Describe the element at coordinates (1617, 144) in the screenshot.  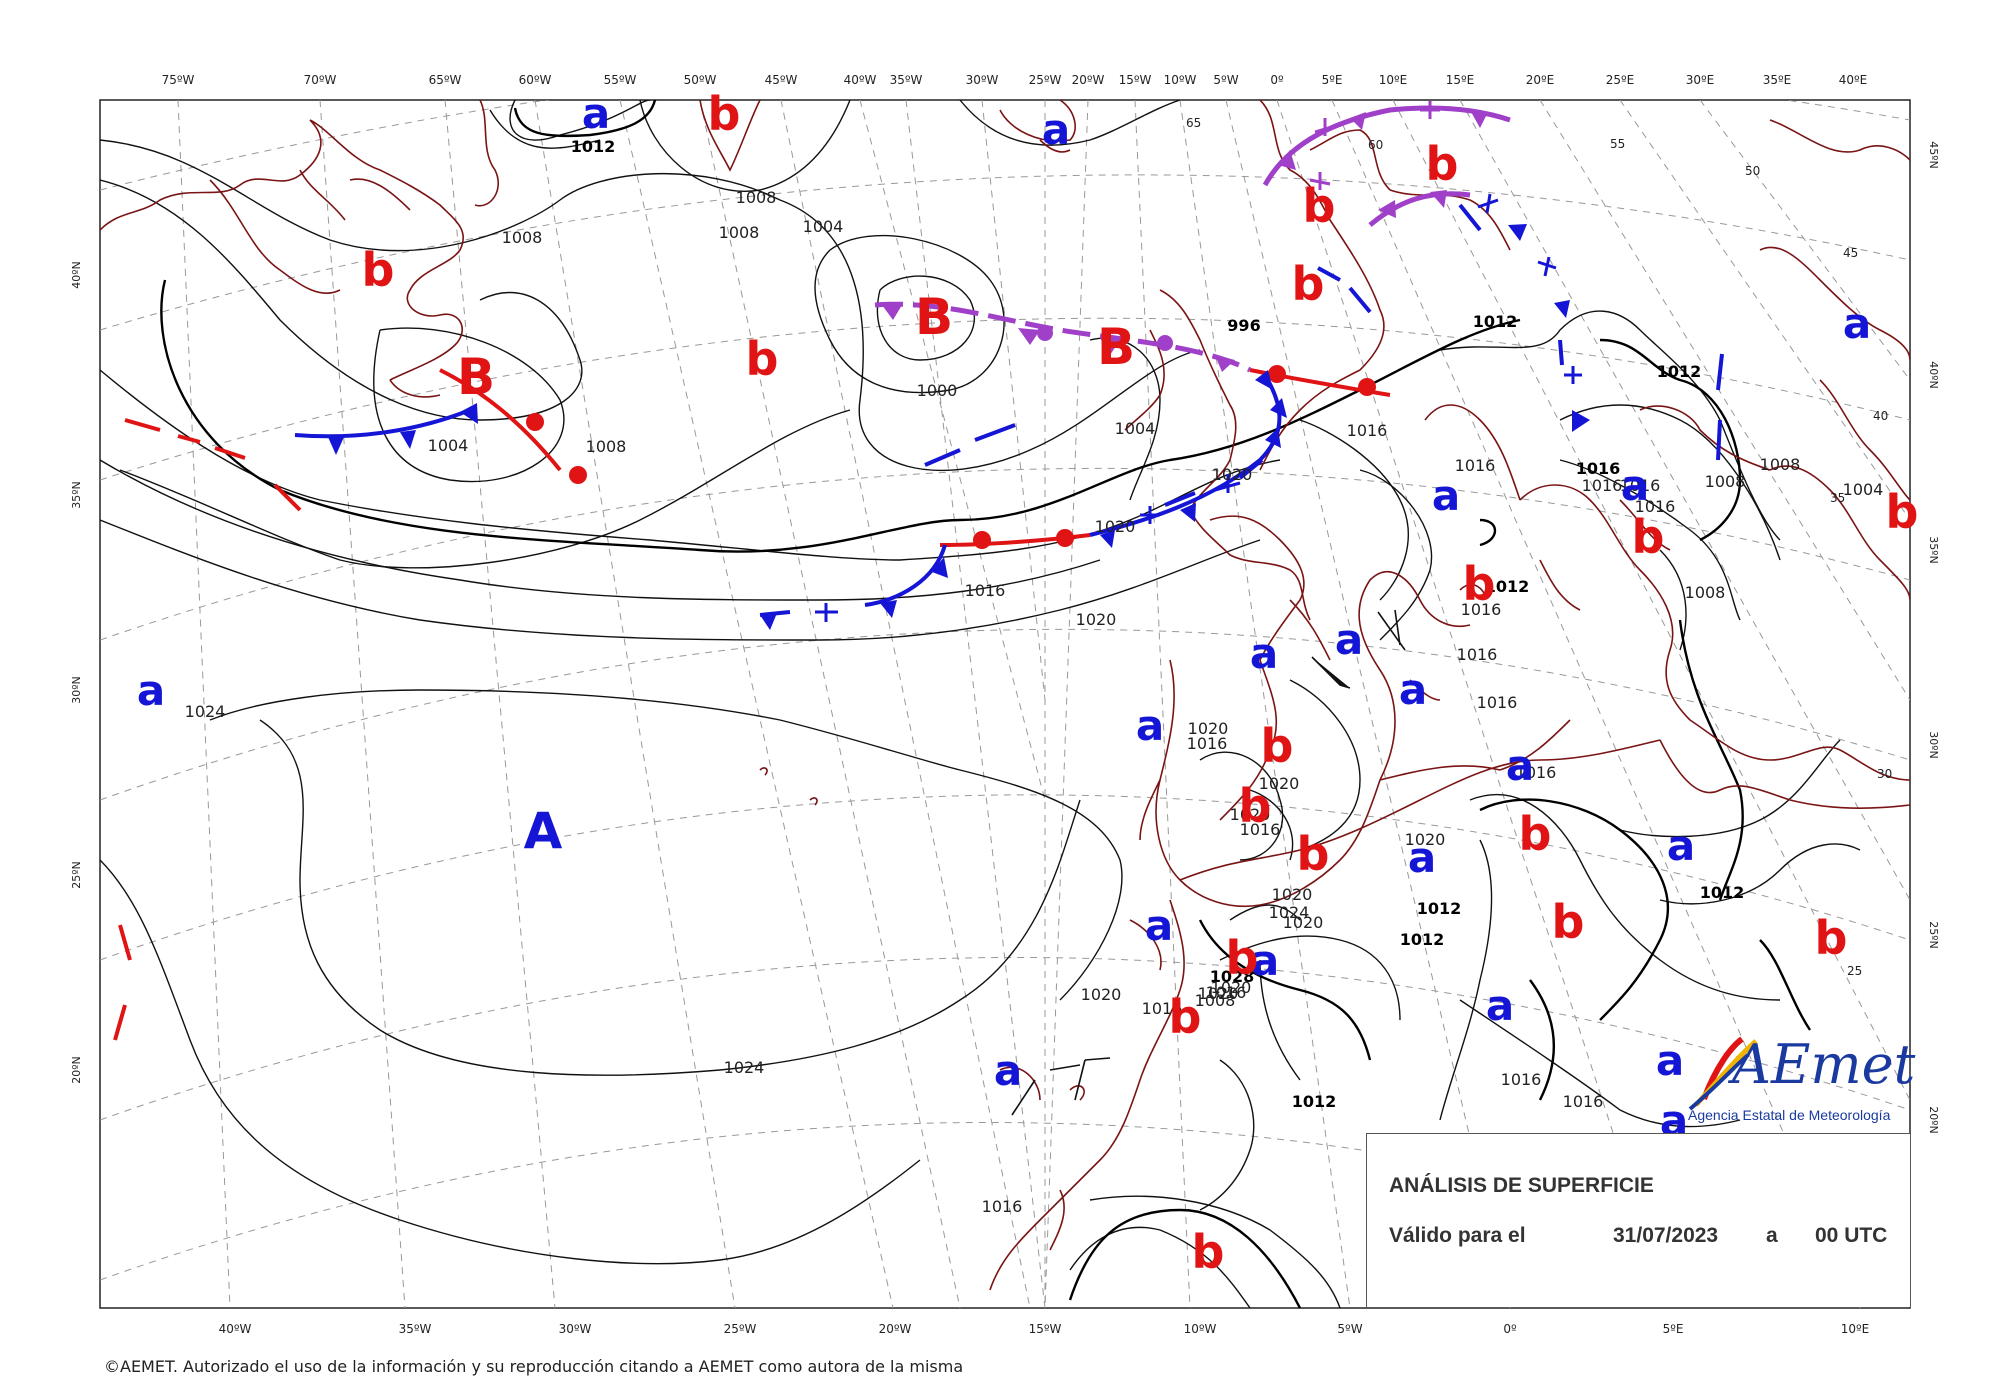
I see `latitude-number: 55` at that location.